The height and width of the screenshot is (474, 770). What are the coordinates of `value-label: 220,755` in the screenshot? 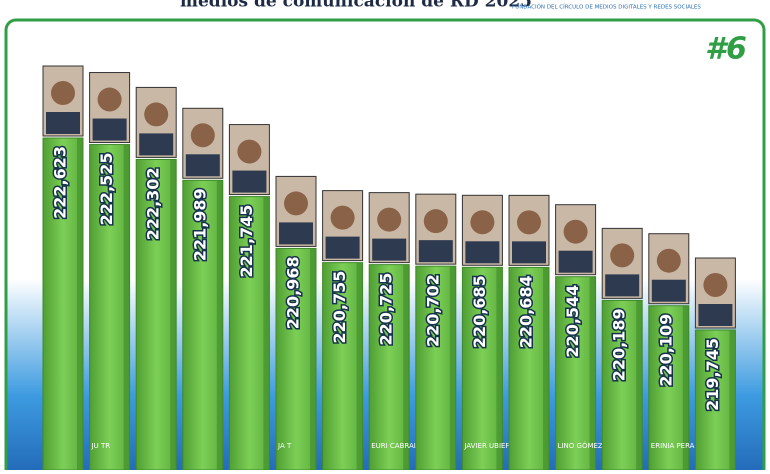 It's located at (339, 307).